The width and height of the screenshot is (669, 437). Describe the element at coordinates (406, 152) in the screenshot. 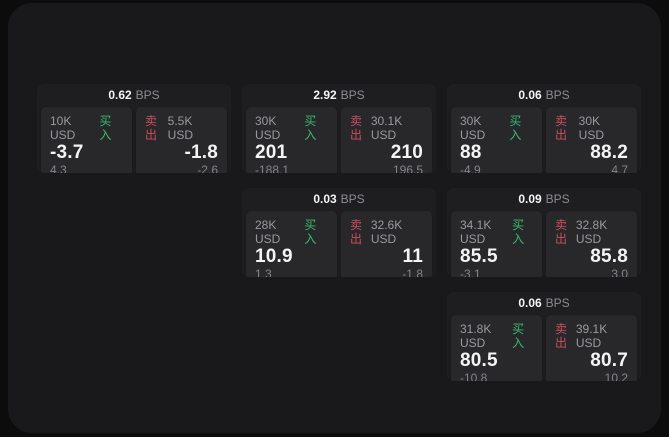

I see `sell-price-value: 210` at that location.